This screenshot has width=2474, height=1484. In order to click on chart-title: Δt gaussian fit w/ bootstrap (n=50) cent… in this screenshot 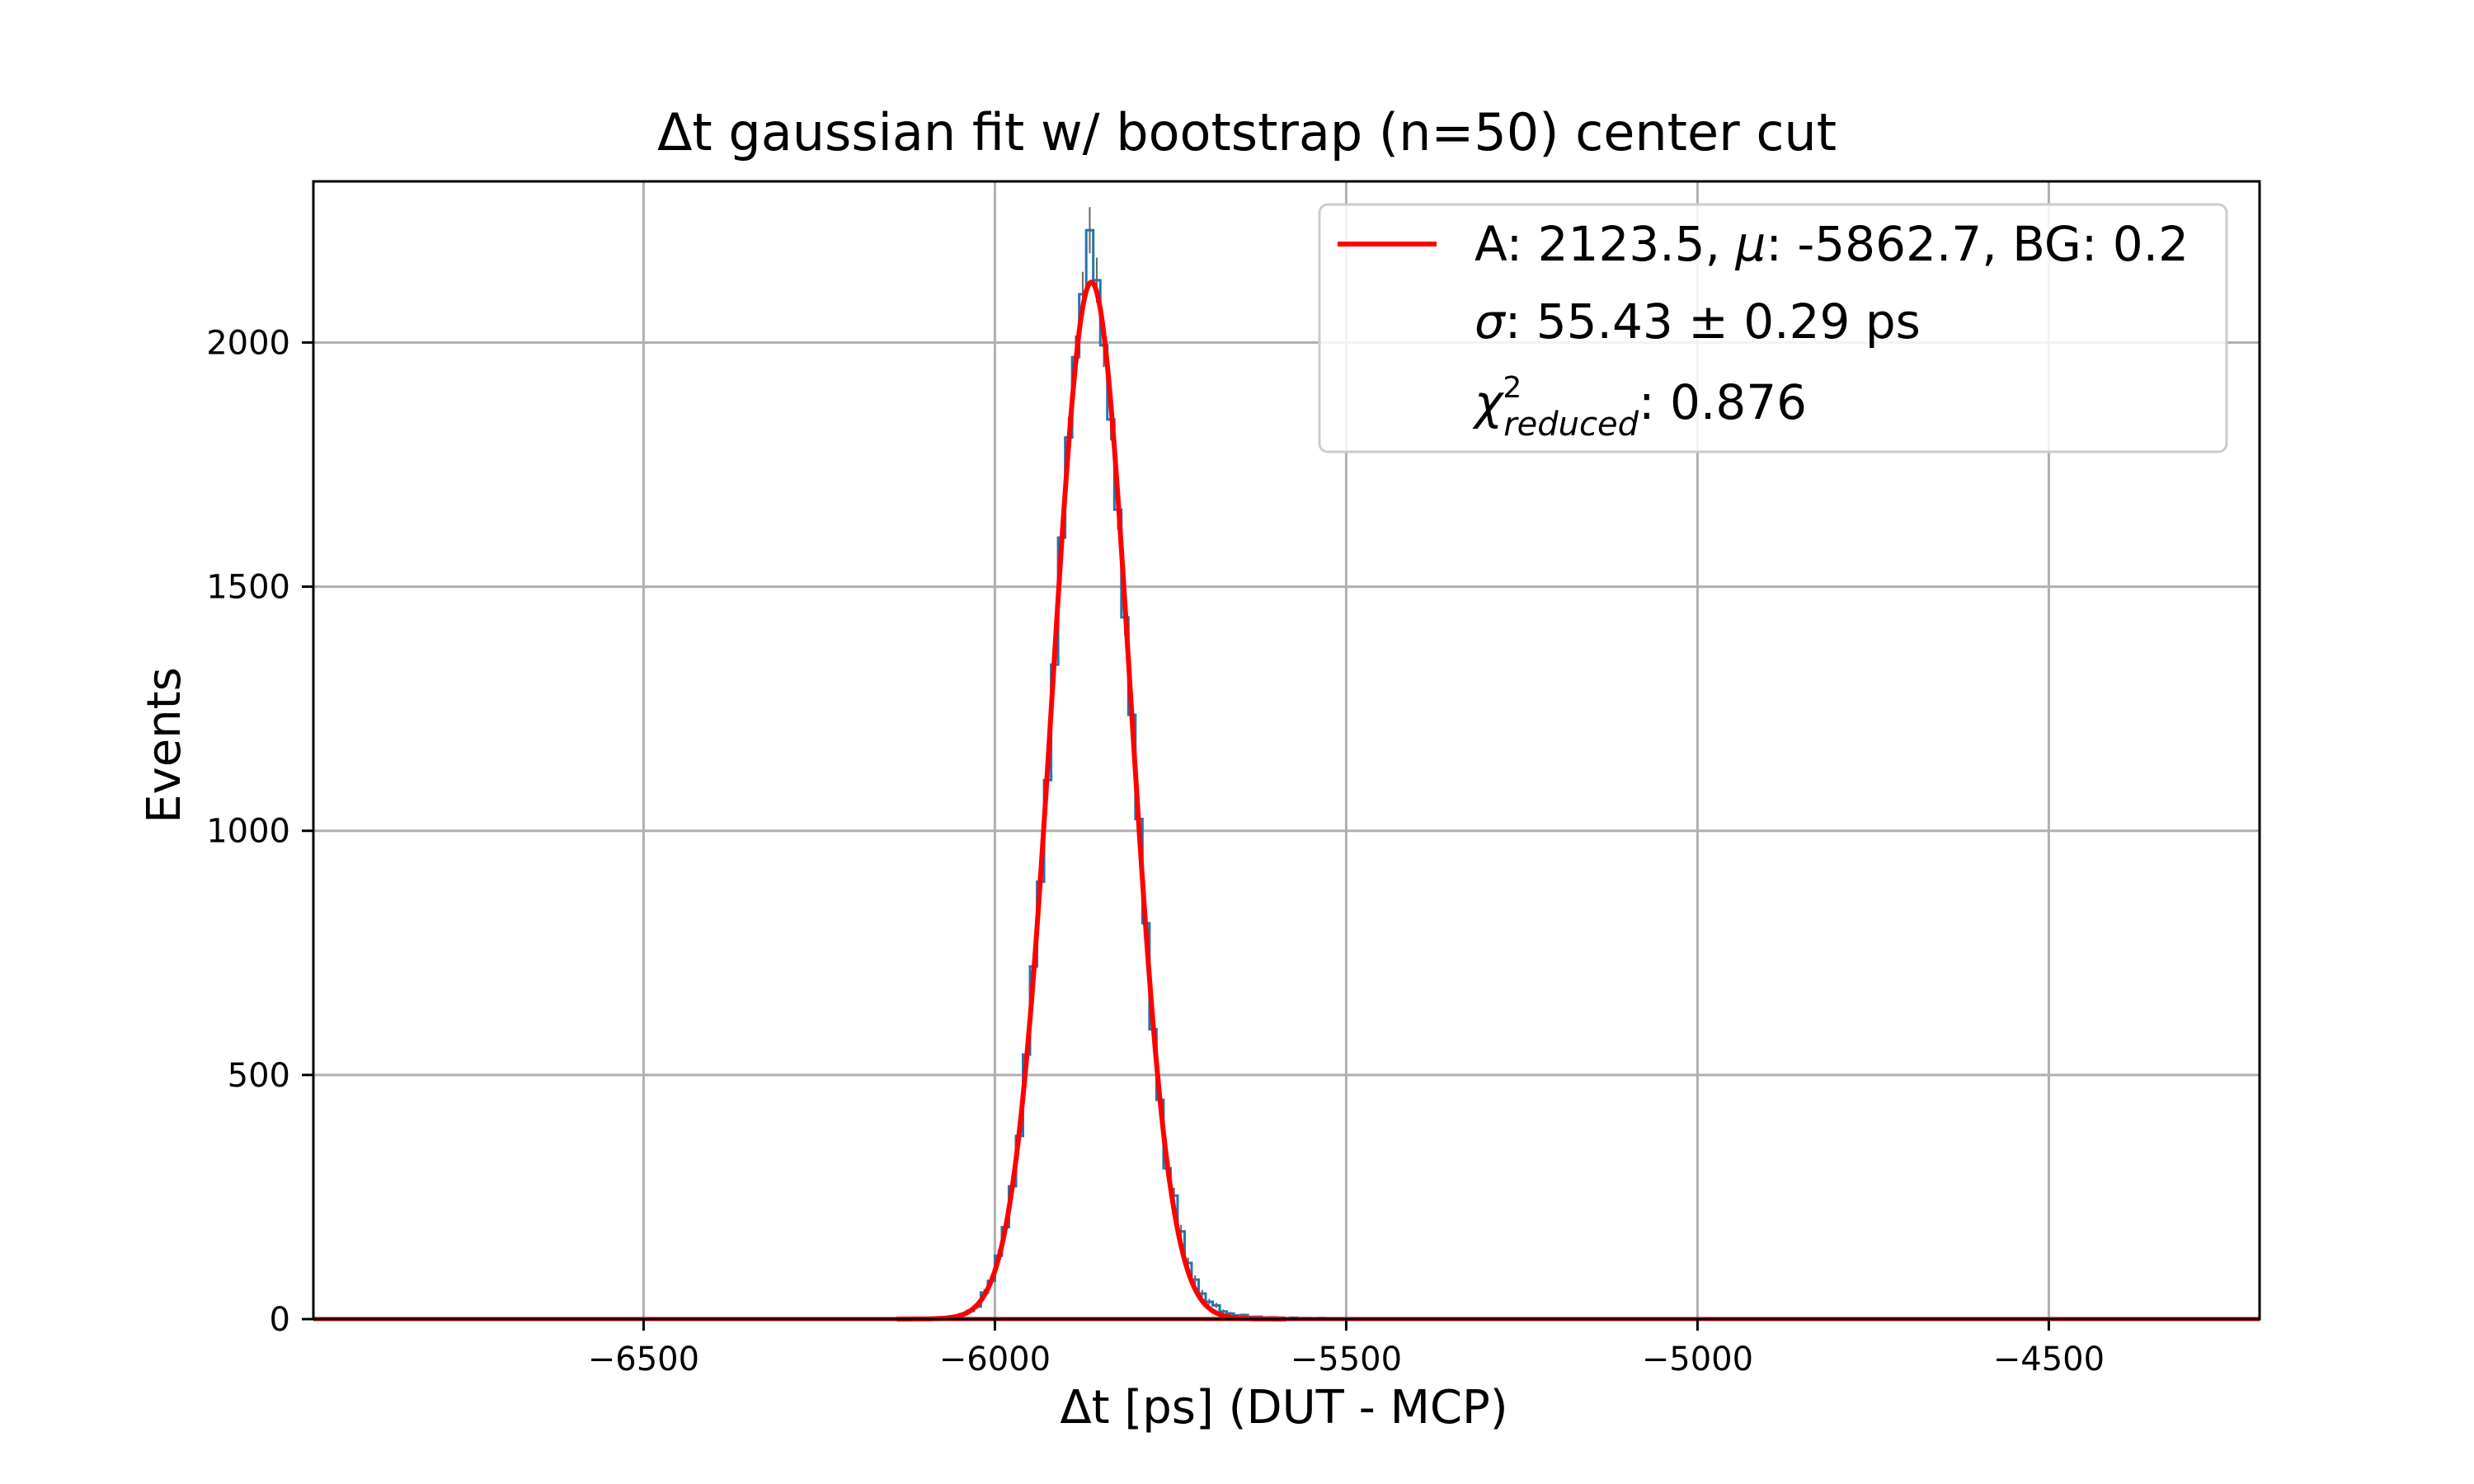, I will do `click(1247, 132)`.